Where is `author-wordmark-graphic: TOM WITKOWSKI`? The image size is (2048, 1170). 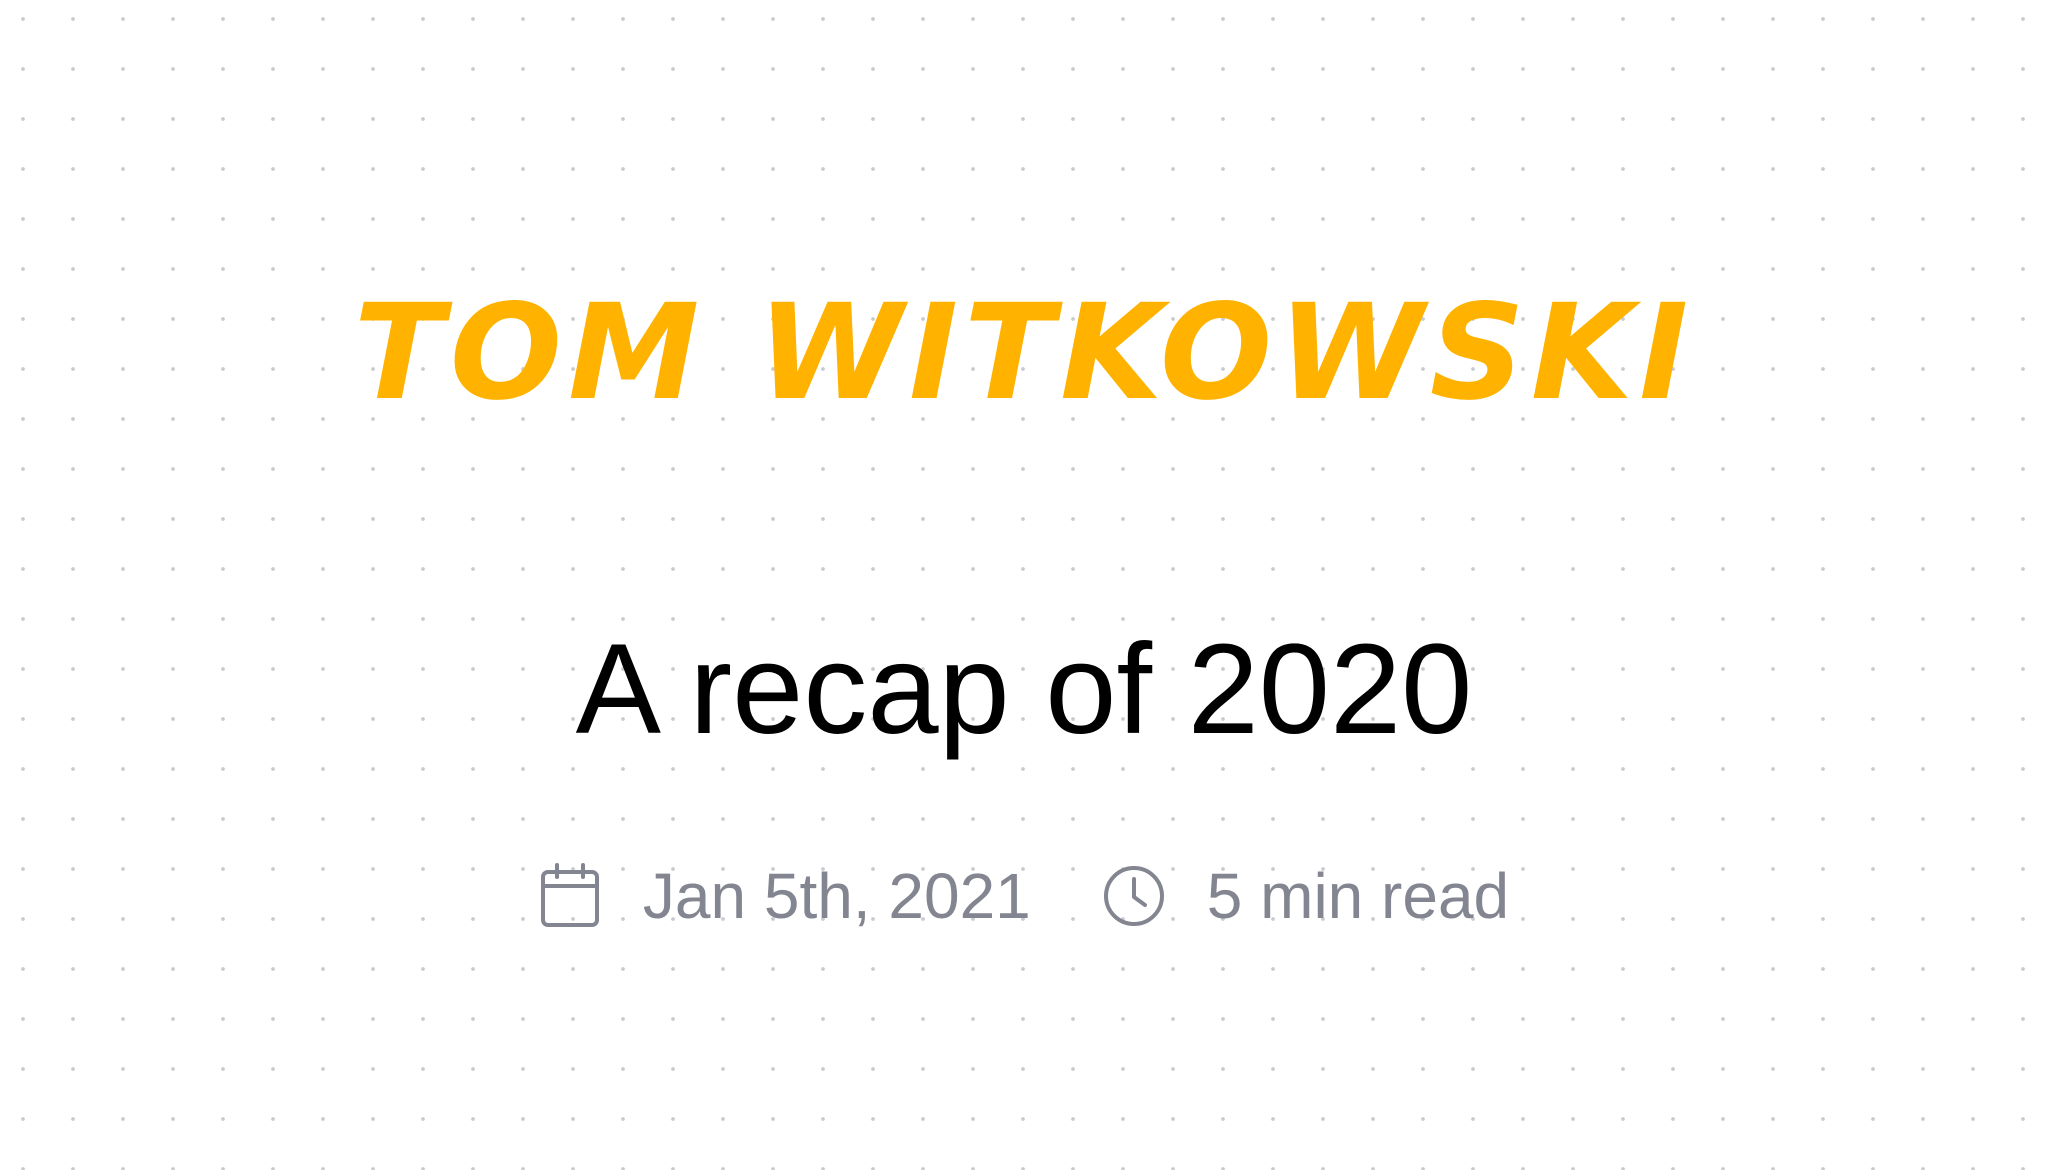
author-wordmark-graphic: TOM WITKOWSKI is located at coordinates (1024, 353).